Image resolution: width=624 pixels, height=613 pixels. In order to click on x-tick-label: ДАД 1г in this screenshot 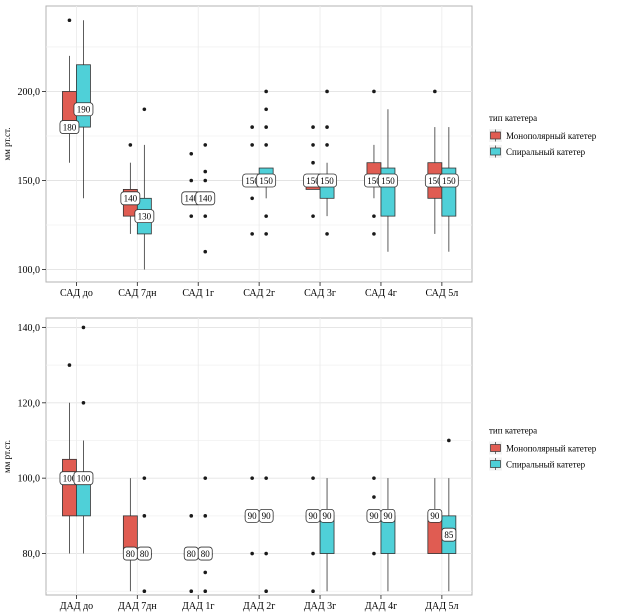, I will do `click(198, 606)`.